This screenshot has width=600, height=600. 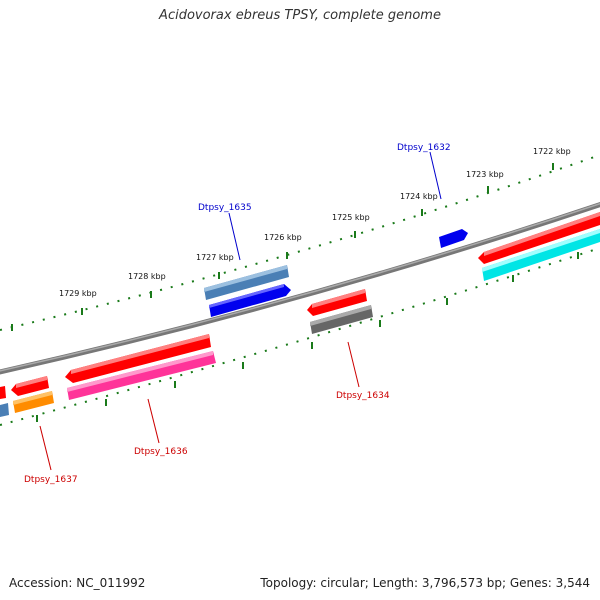 I want to click on scale-label-1724: 1724 kbp, so click(x=419, y=196).